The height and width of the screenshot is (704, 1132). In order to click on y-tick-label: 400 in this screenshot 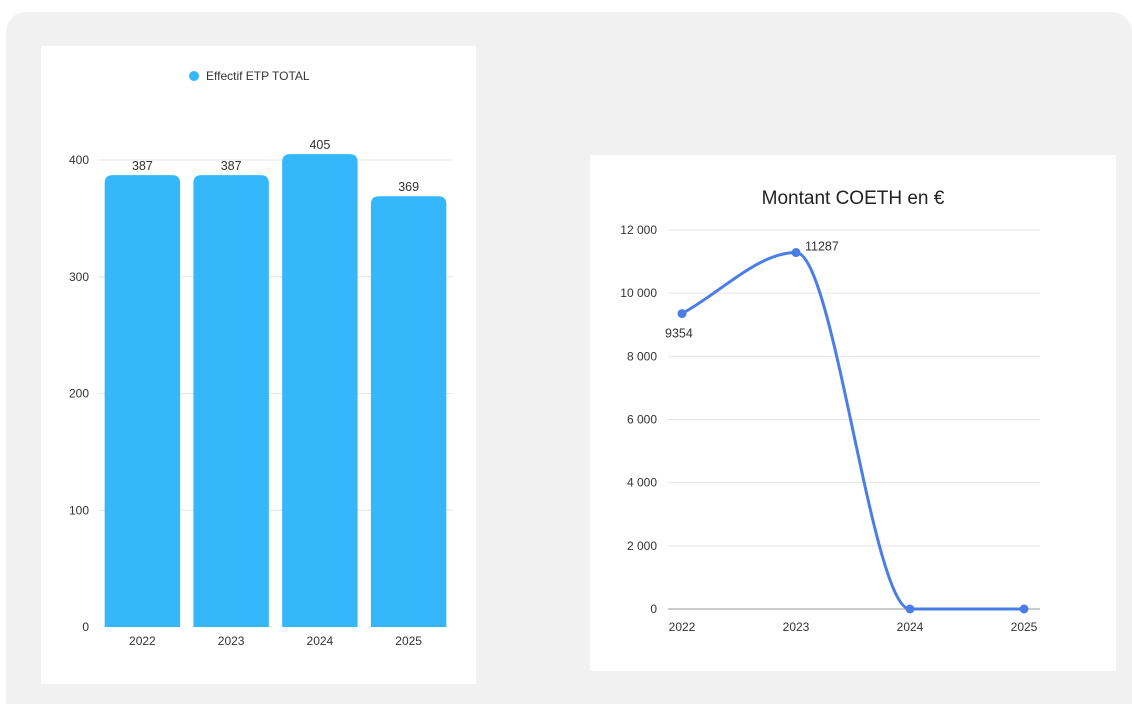, I will do `click(79, 160)`.